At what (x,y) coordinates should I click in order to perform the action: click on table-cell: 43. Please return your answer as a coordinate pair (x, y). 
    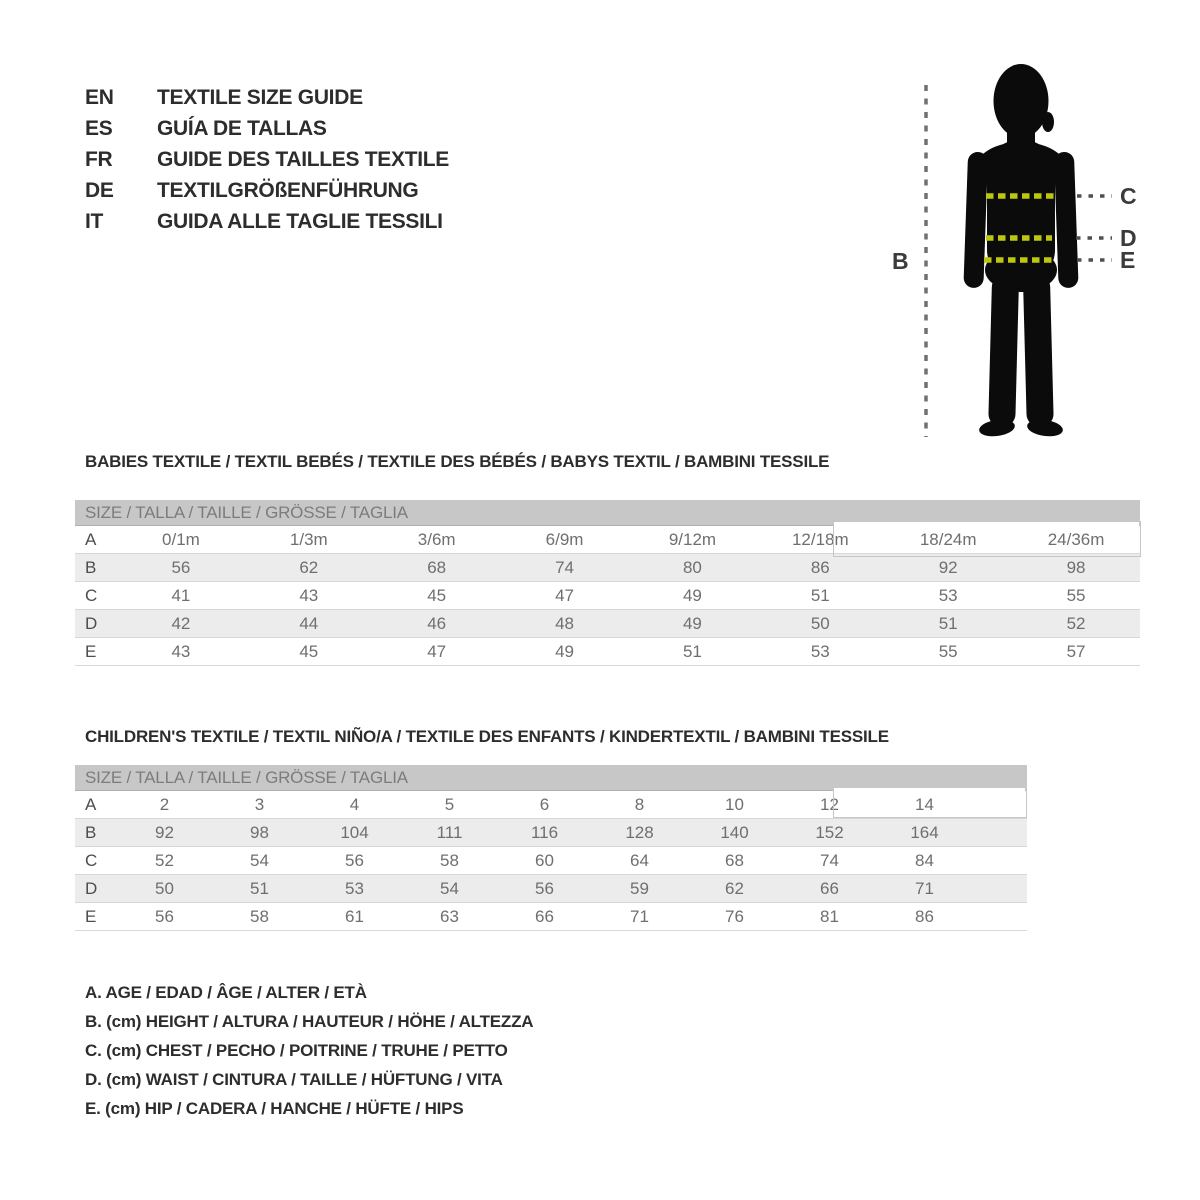
    Looking at the image, I should click on (181, 651).